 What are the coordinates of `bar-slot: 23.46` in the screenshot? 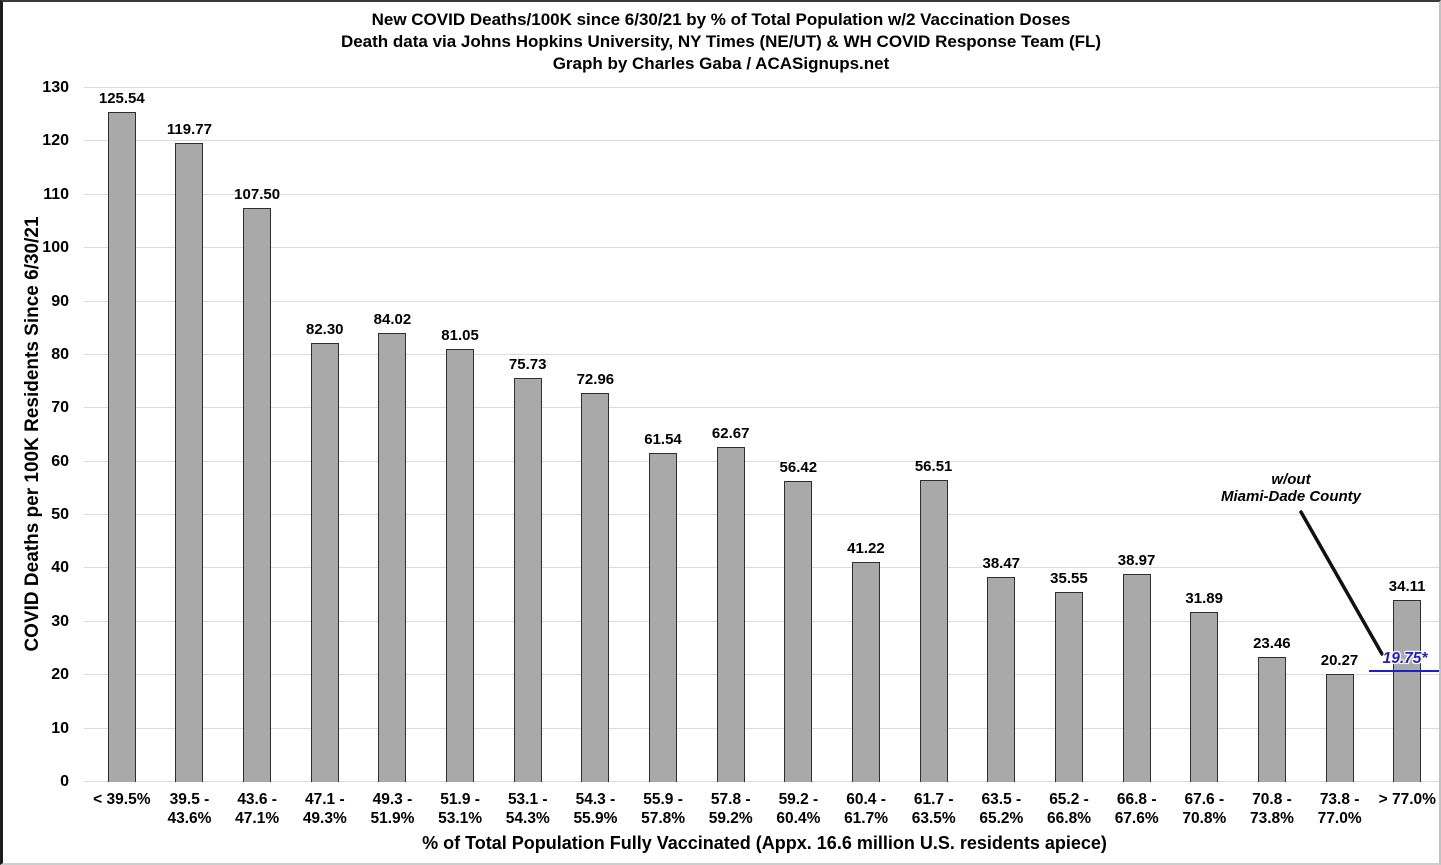 It's located at (1272, 435).